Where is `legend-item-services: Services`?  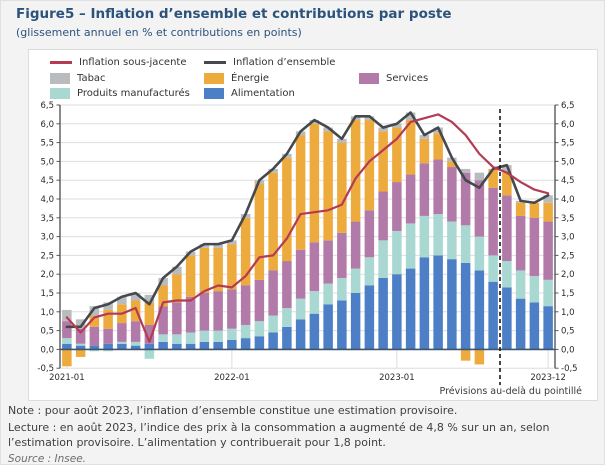 legend-item-services: Services is located at coordinates (394, 78).